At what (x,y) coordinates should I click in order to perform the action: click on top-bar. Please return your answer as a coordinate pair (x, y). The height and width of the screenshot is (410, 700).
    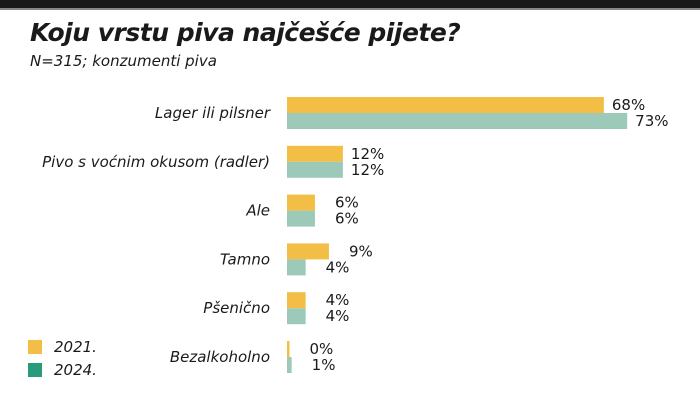
    Looking at the image, I should click on (350, 5).